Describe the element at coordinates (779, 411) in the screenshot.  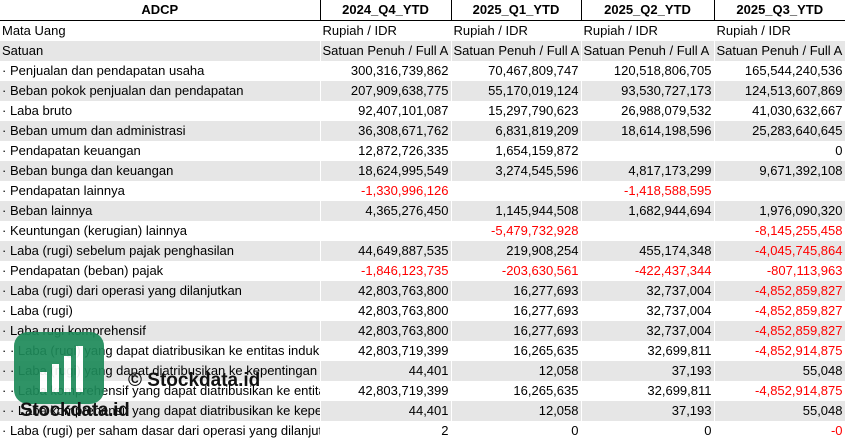
I see `table-cell: 55,048` at that location.